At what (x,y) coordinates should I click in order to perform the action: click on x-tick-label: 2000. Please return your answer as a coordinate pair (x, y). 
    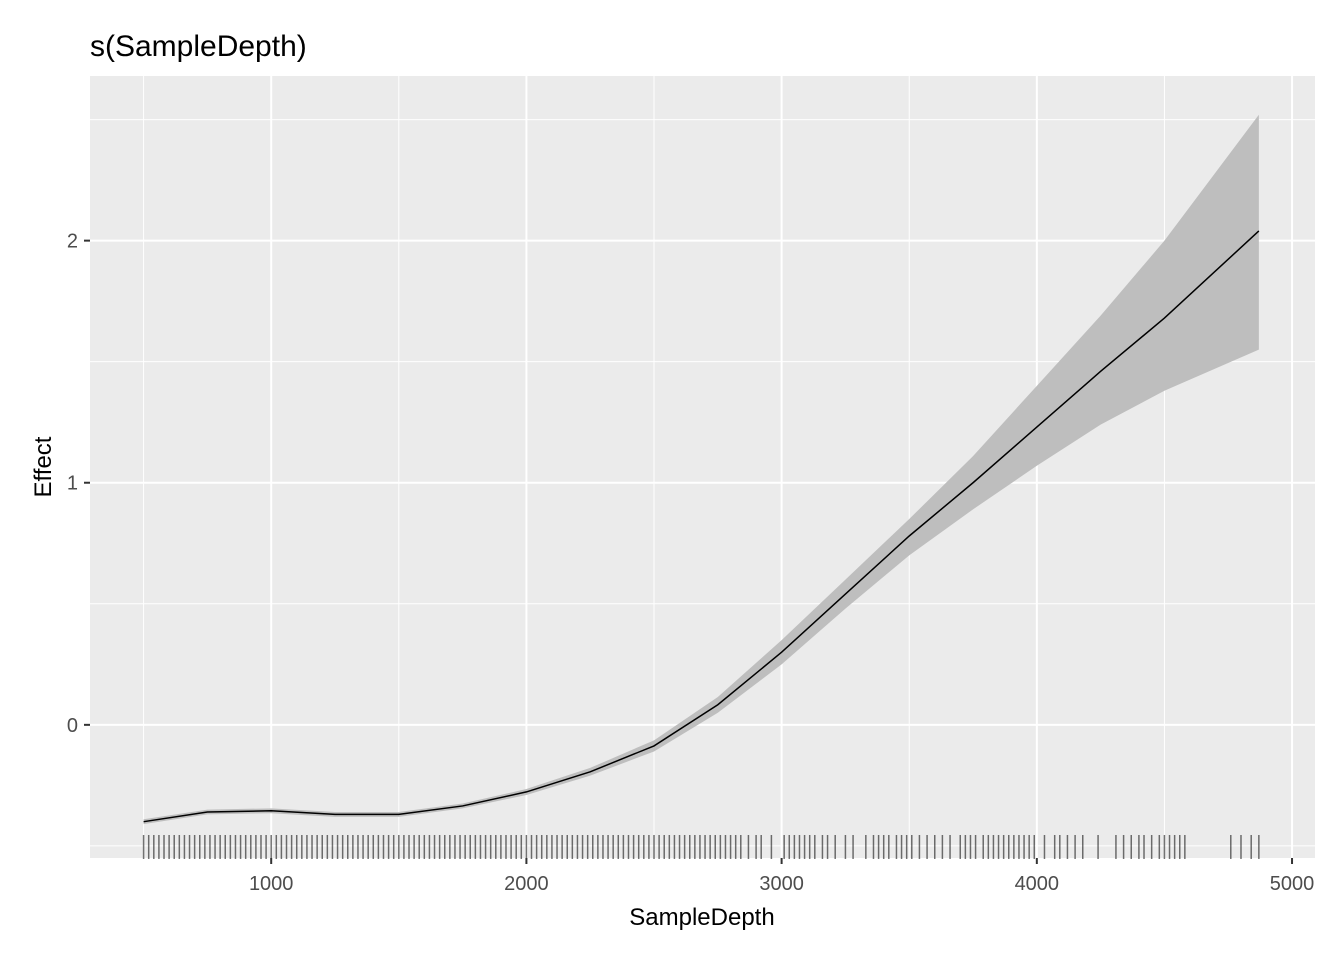
    Looking at the image, I should click on (526, 884).